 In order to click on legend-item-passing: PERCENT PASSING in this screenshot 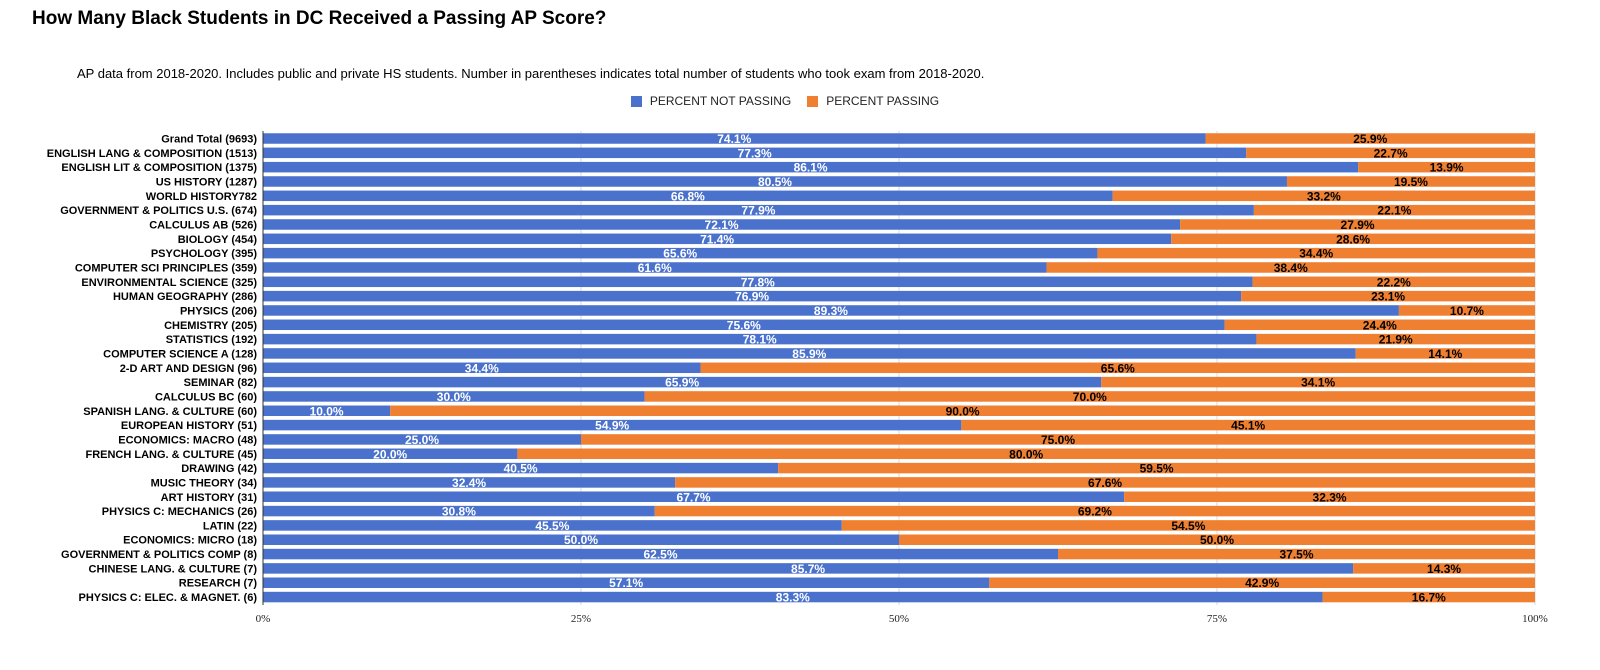, I will do `click(873, 101)`.